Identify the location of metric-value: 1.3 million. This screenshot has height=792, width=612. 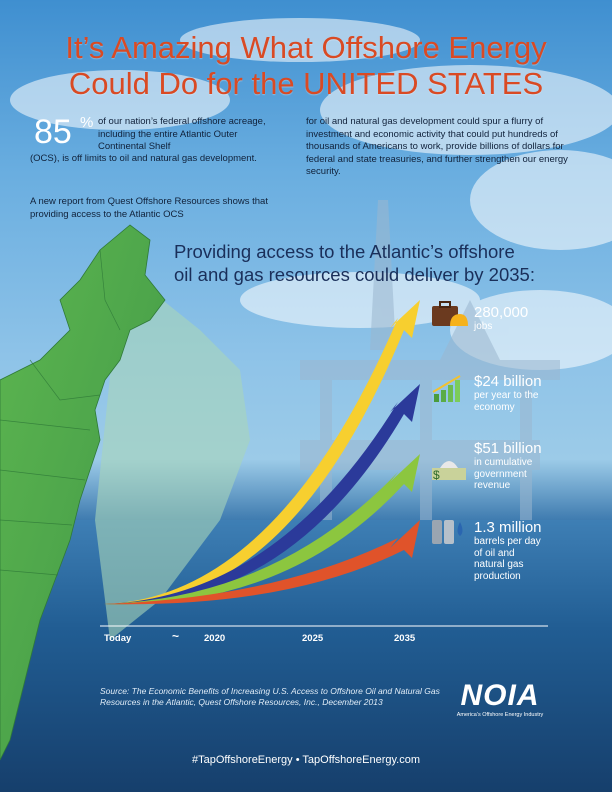
(508, 527).